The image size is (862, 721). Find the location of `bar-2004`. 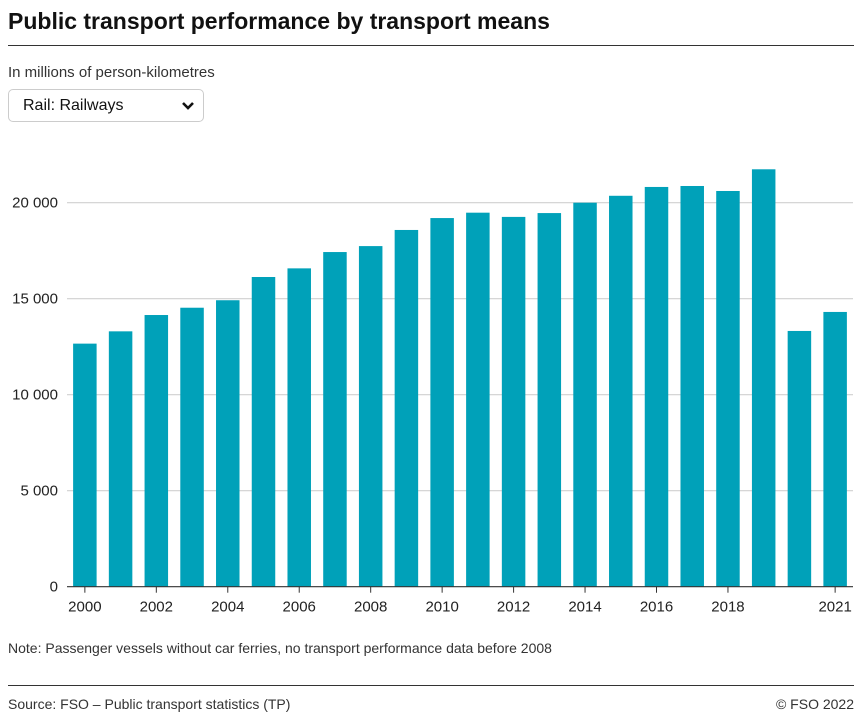

bar-2004 is located at coordinates (228, 443).